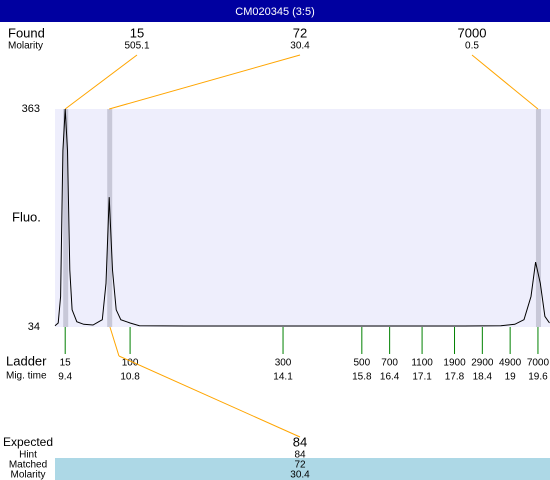  I want to click on ladder-time: 17.8, so click(455, 377).